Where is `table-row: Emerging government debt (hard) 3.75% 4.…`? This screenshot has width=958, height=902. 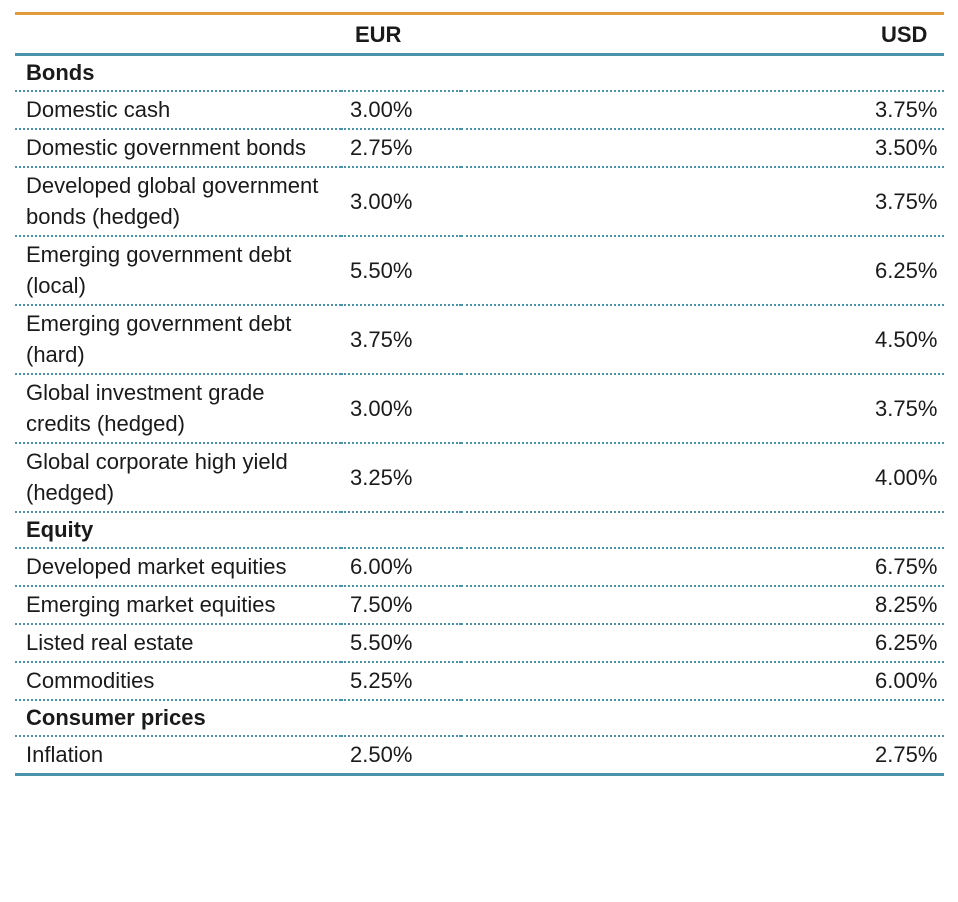
table-row: Emerging government debt (hard) 3.75% 4.… is located at coordinates (479, 339).